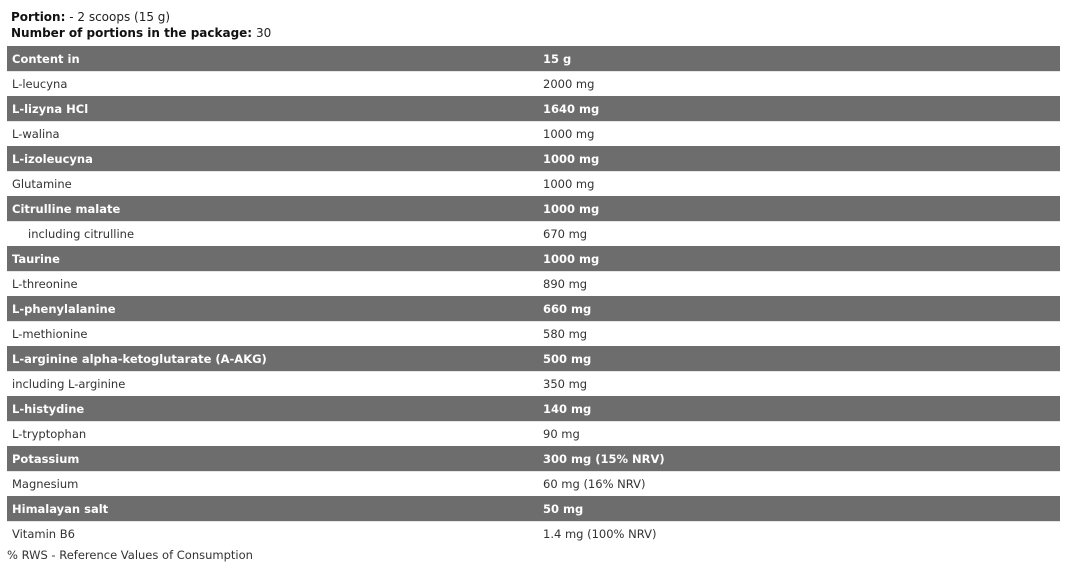 This screenshot has height=568, width=1068. I want to click on ingredient-amount: 580 mg, so click(799, 333).